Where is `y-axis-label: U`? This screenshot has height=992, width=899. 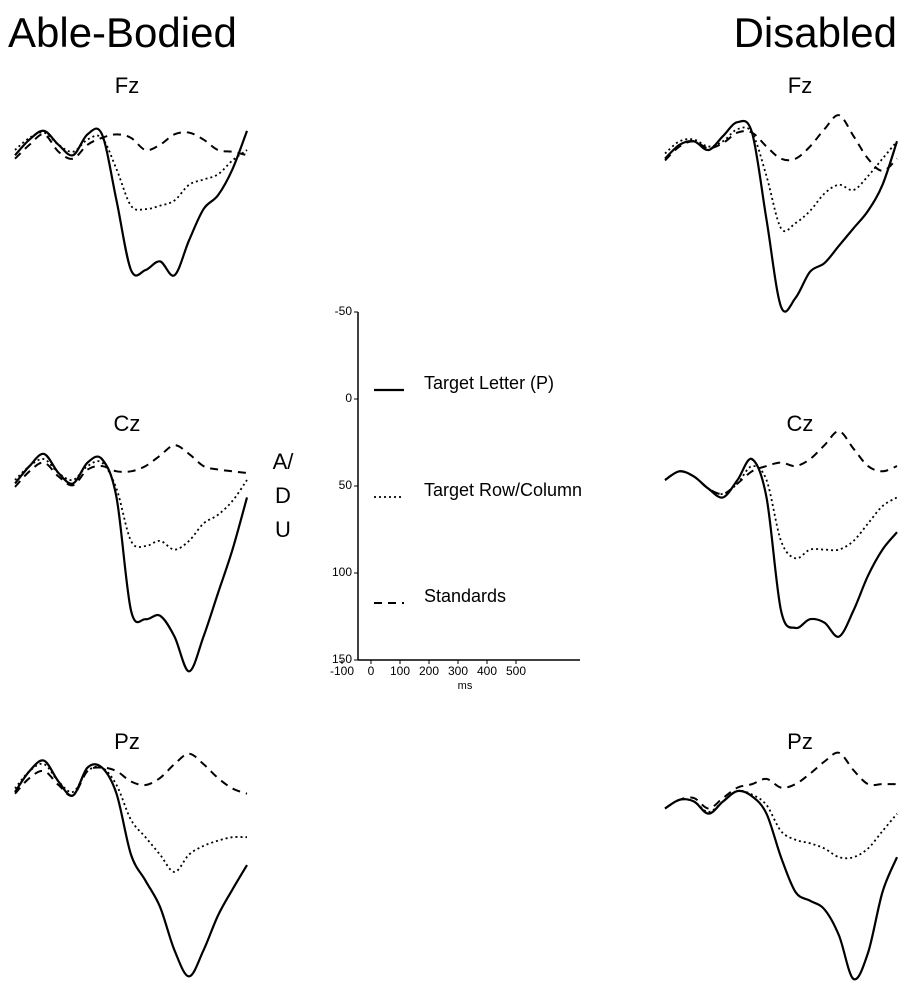
y-axis-label: U is located at coordinates (283, 529).